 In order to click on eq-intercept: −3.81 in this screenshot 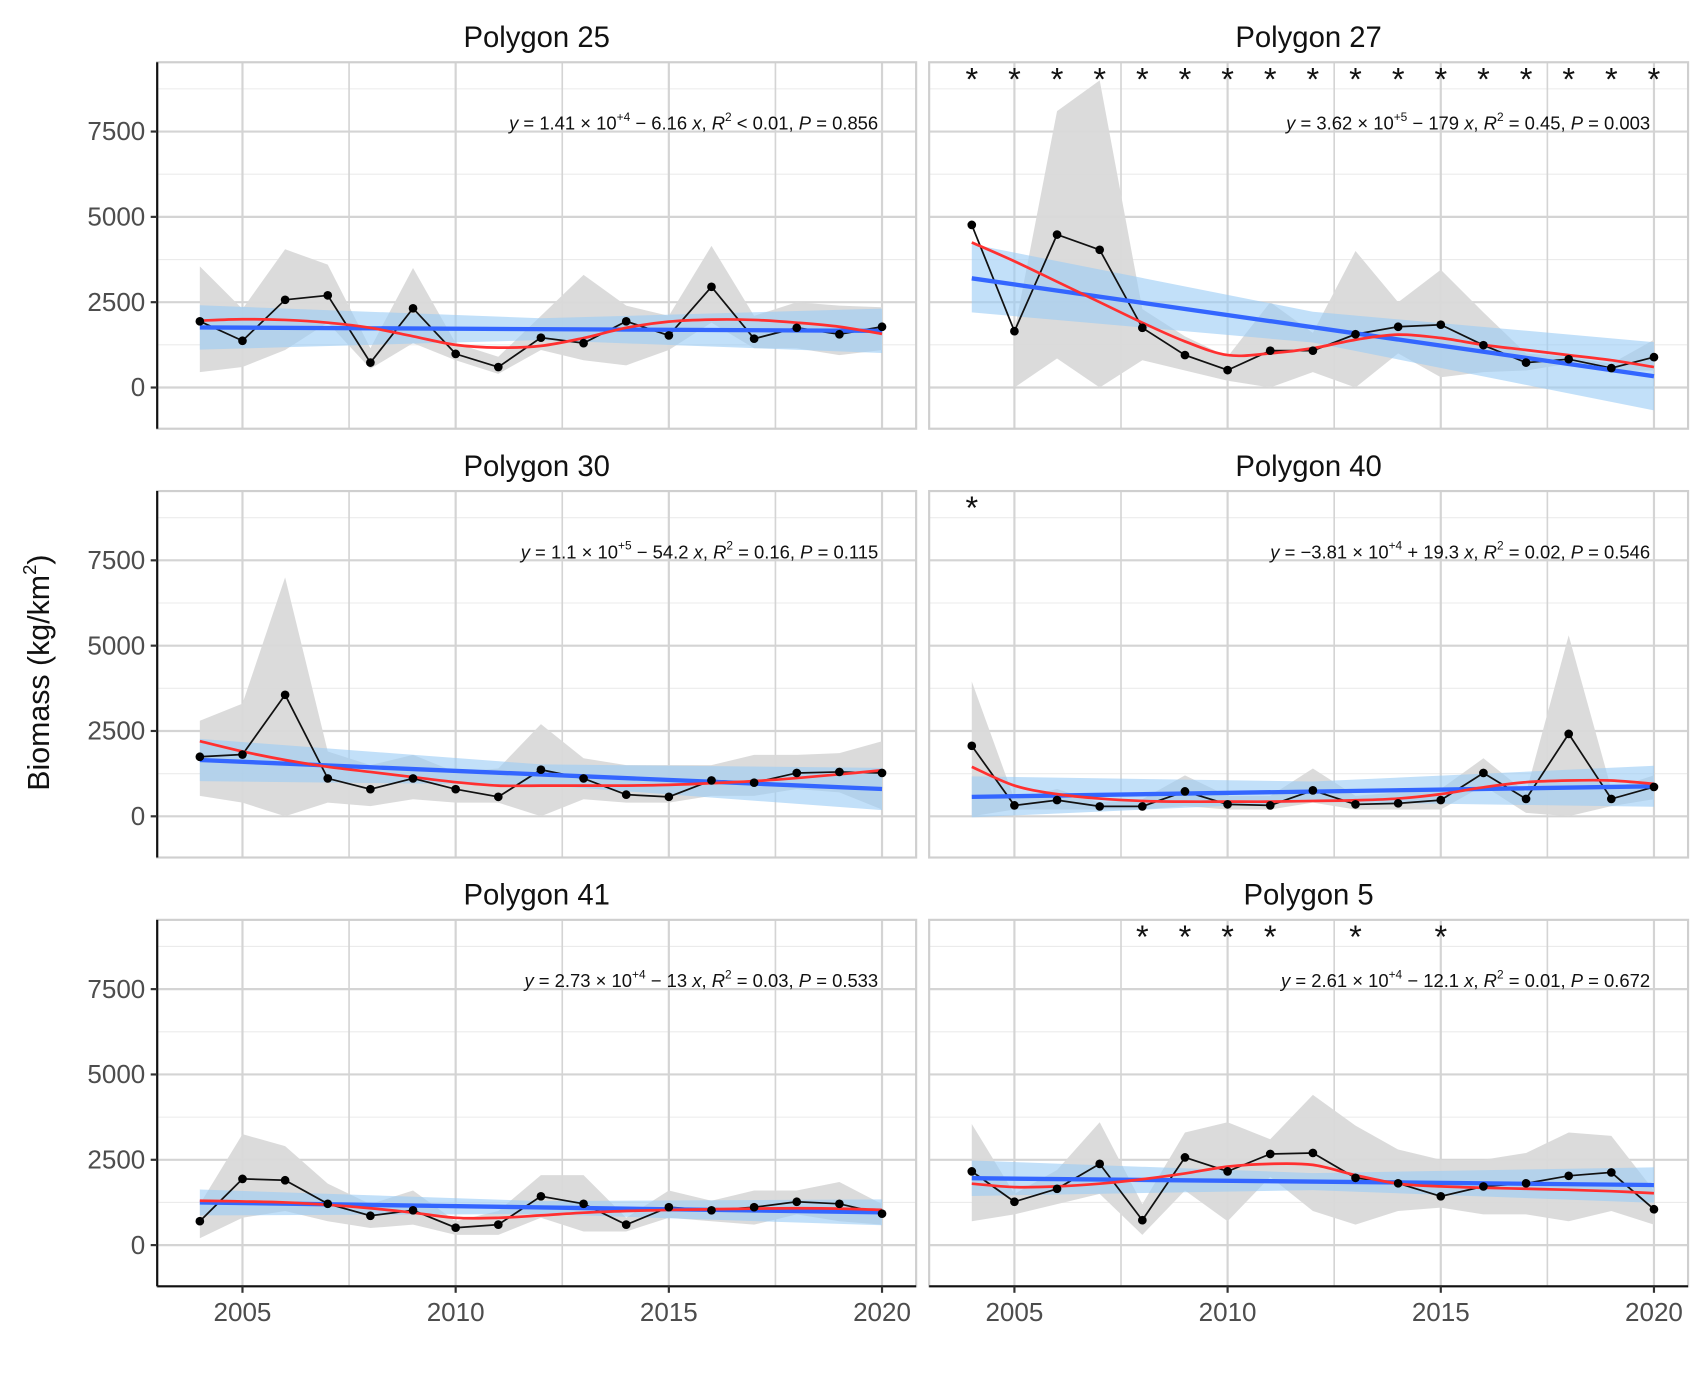, I will do `click(1323, 551)`.